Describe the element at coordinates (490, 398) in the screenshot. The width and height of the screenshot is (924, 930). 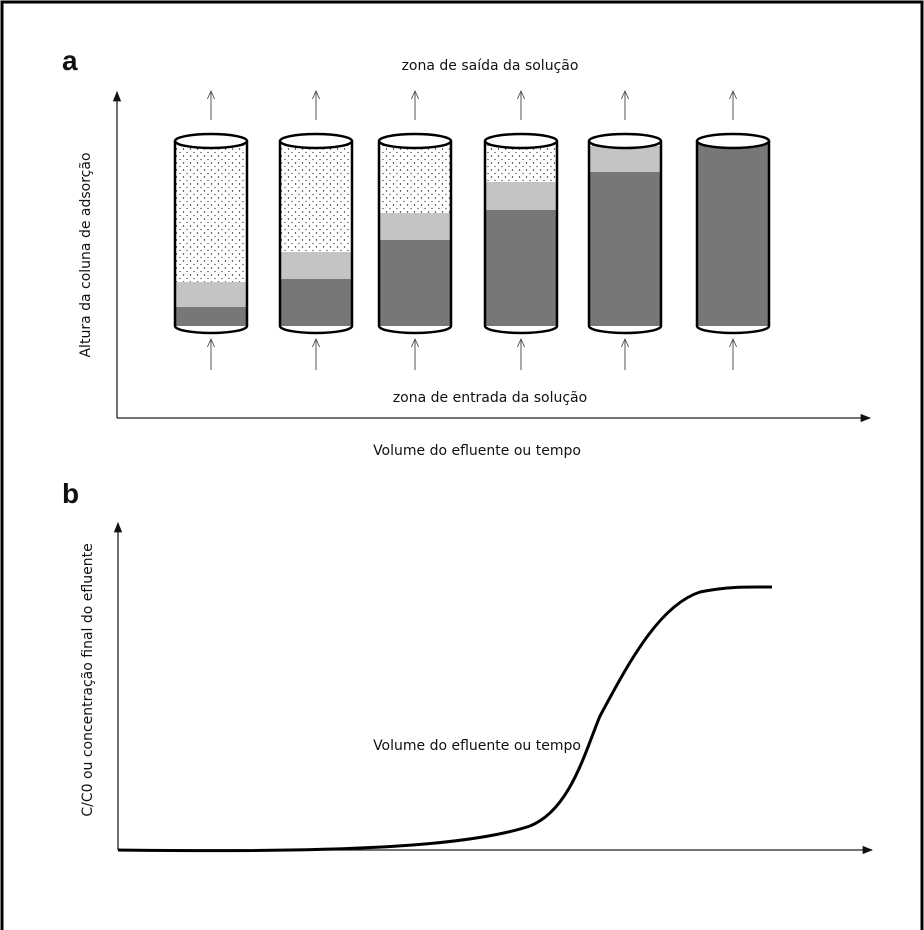
I see `bottom-text: zona de entrada da solução` at that location.